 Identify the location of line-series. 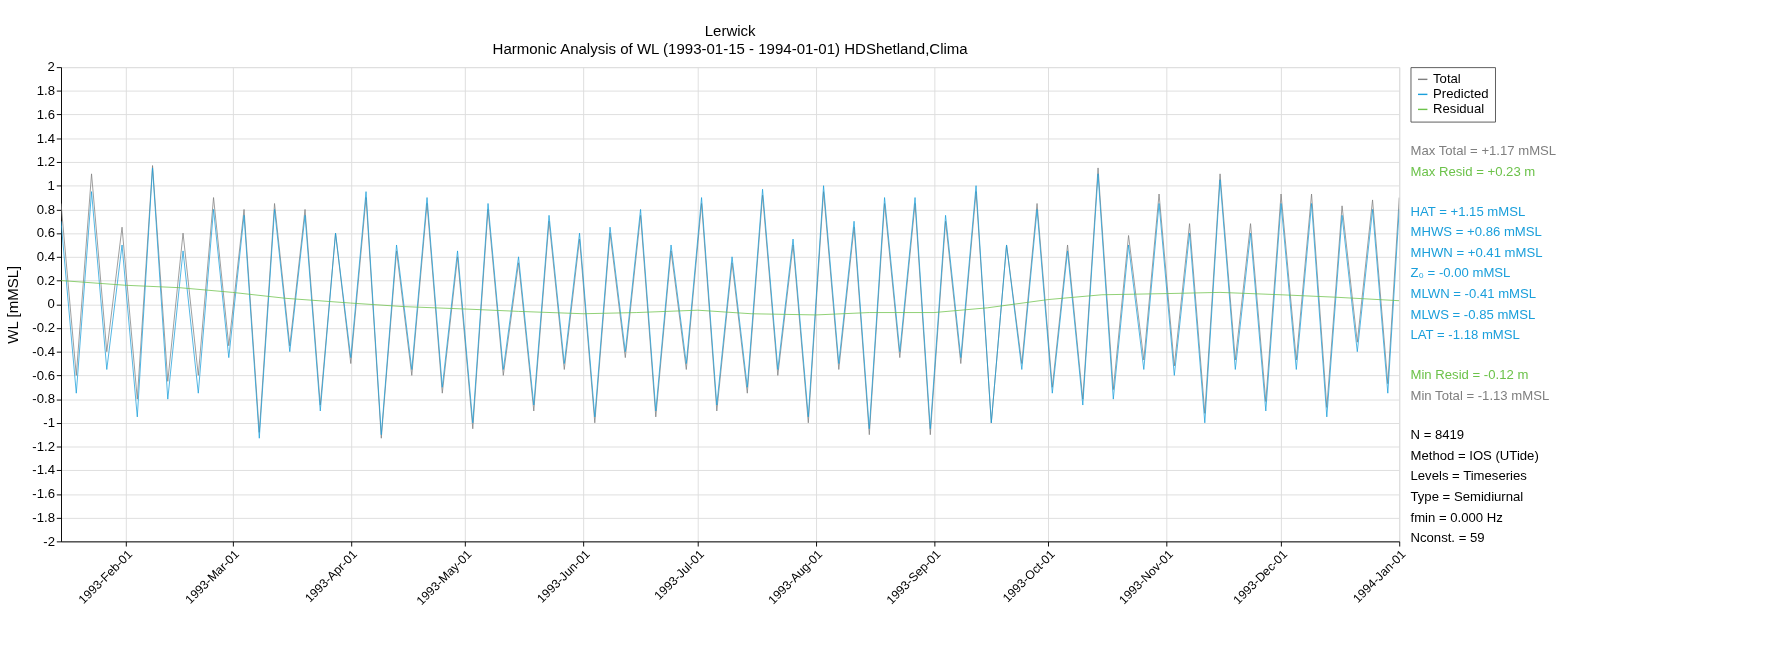
(730, 298).